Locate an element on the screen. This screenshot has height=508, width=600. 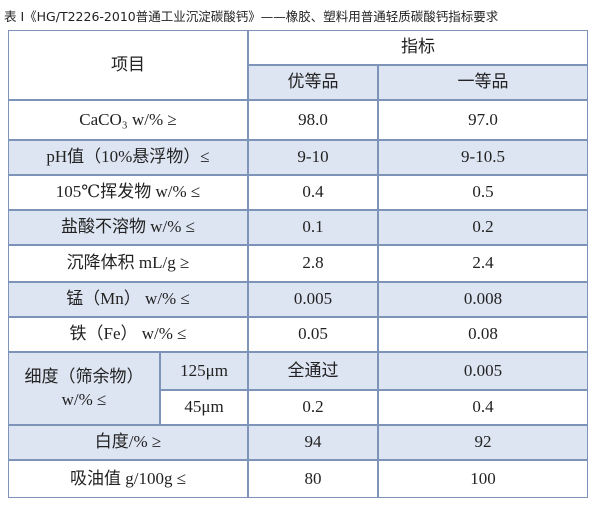
row-label: pH值（10%悬浮物）≤ is located at coordinates (128, 157).